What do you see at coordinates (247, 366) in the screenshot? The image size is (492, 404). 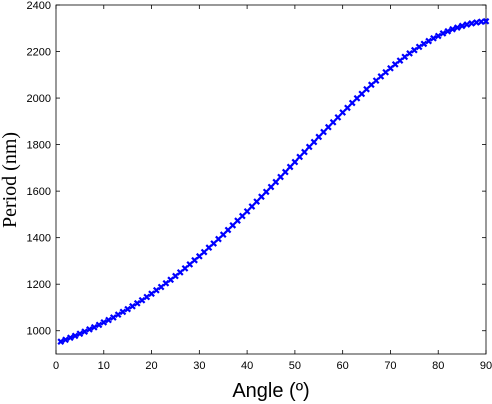 I see `x-tick-label: 40` at bounding box center [247, 366].